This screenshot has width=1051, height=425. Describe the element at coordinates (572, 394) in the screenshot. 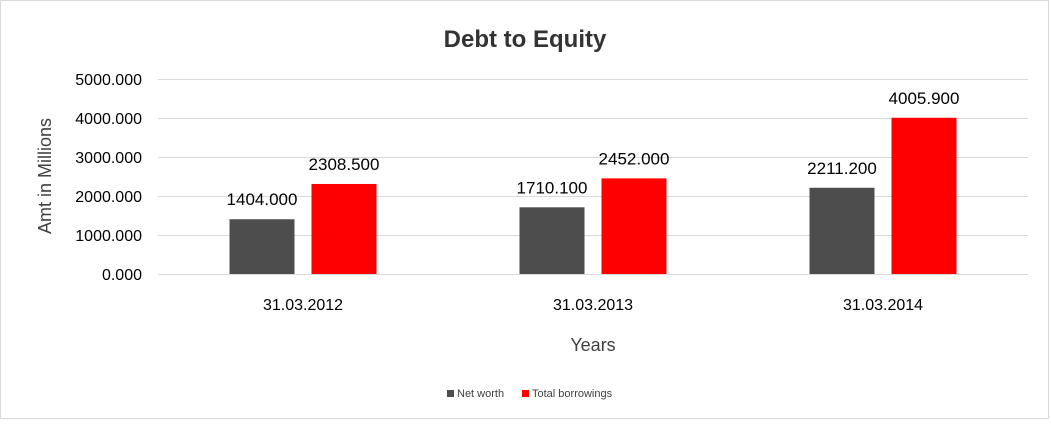

I see `legend-label: Total borrowings` at that location.